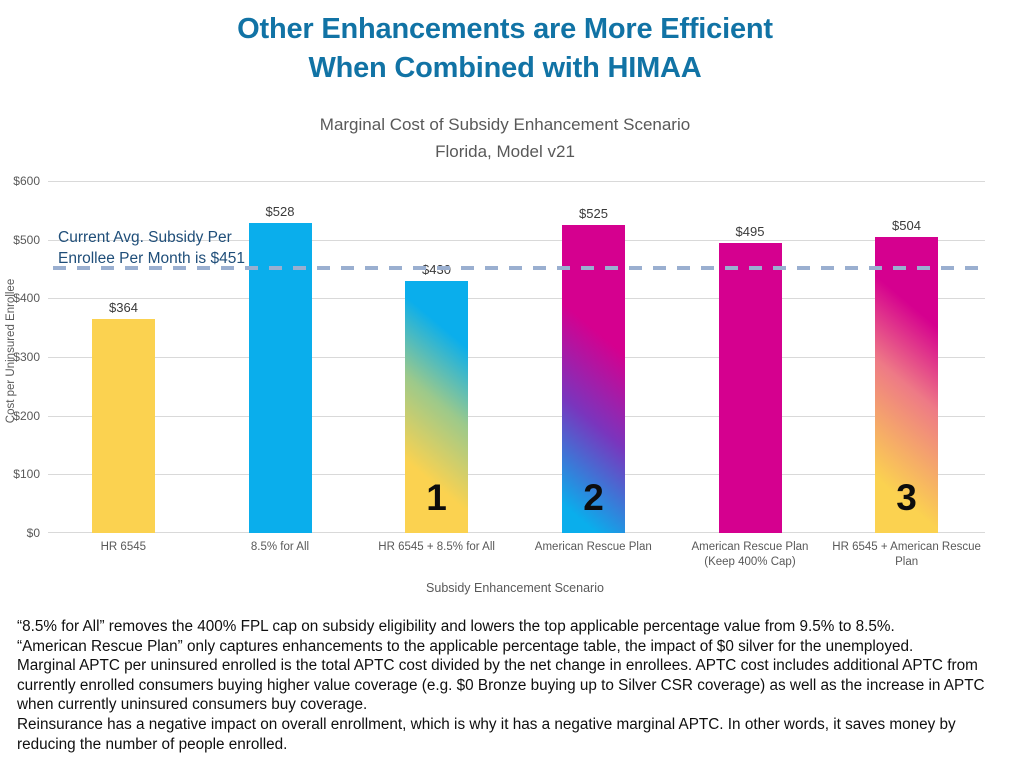  I want to click on chart-title-line2: Florida, Model v21, so click(505, 151).